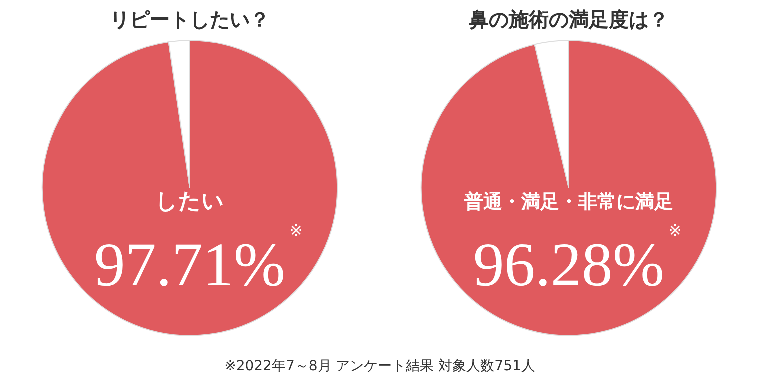 Image resolution: width=759 pixels, height=385 pixels. I want to click on chart-title: リピートしたい？, so click(190, 20).